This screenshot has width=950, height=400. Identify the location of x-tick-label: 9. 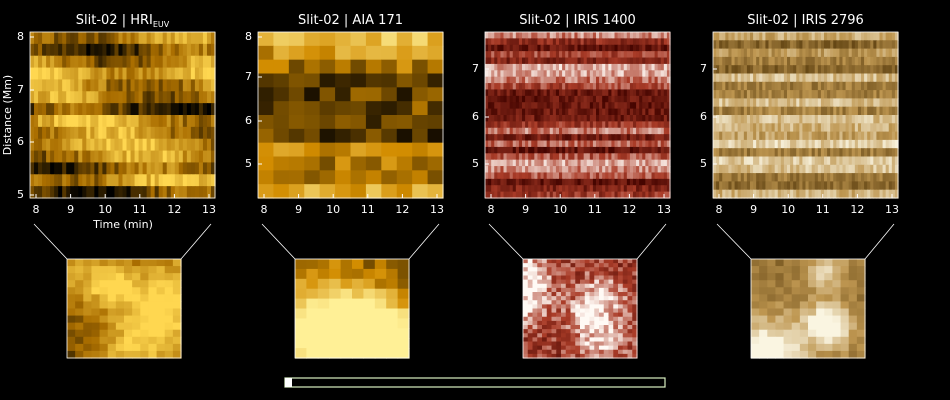
(70, 209).